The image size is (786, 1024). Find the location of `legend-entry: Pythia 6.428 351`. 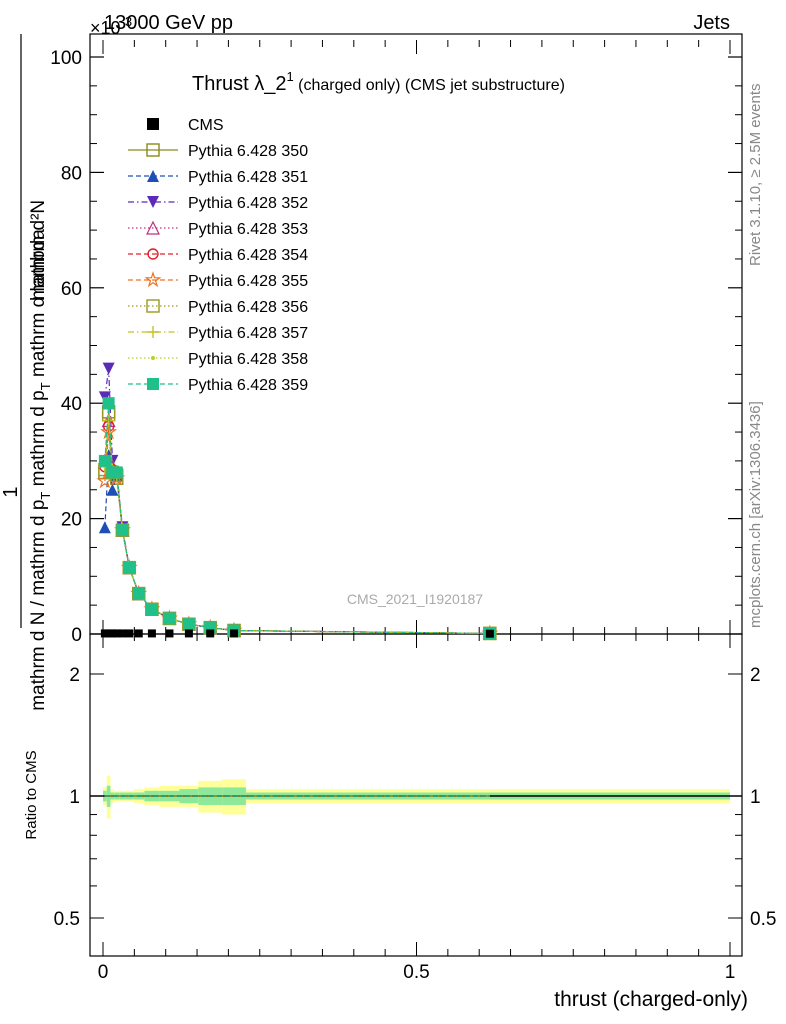

legend-entry: Pythia 6.428 351 is located at coordinates (218, 177).